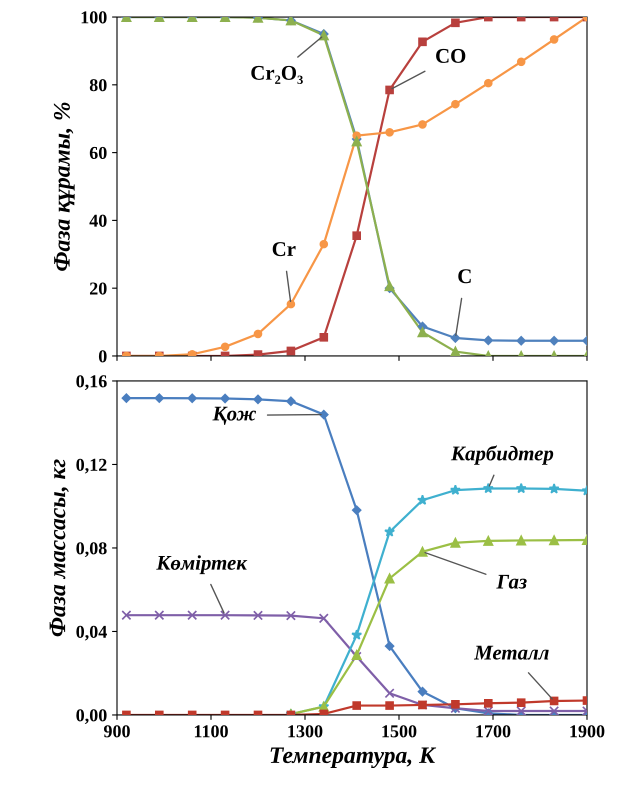 The image size is (627, 796). Describe the element at coordinates (587, 731) in the screenshot. I see `x-tick-label: 1900` at that location.